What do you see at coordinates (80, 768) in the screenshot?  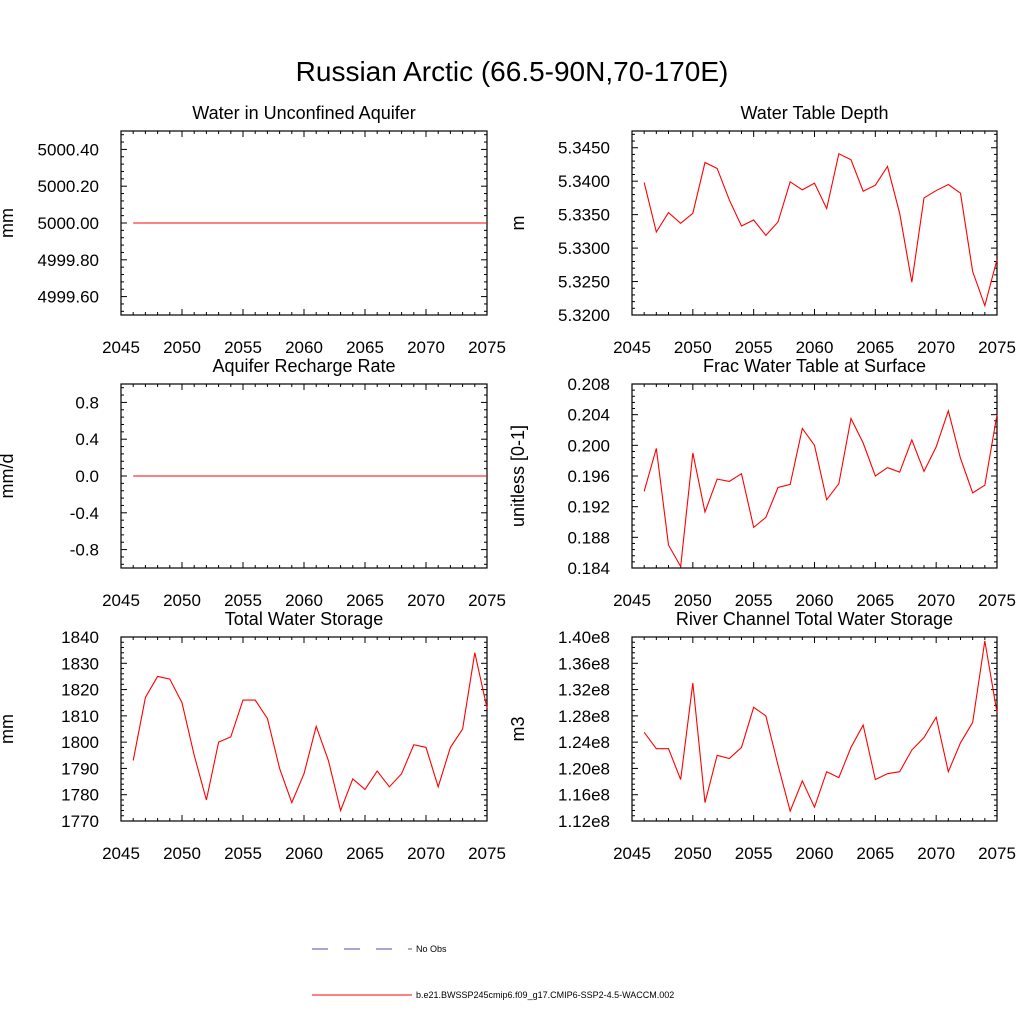 I see `y-tick-label: 1790` at bounding box center [80, 768].